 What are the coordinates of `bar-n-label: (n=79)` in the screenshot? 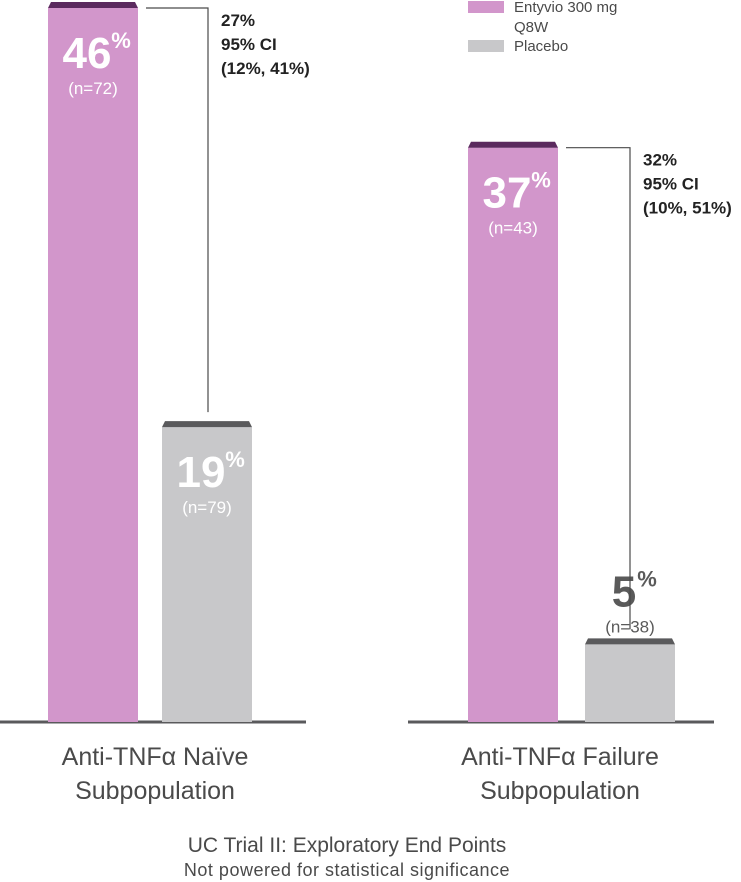 It's located at (207, 507).